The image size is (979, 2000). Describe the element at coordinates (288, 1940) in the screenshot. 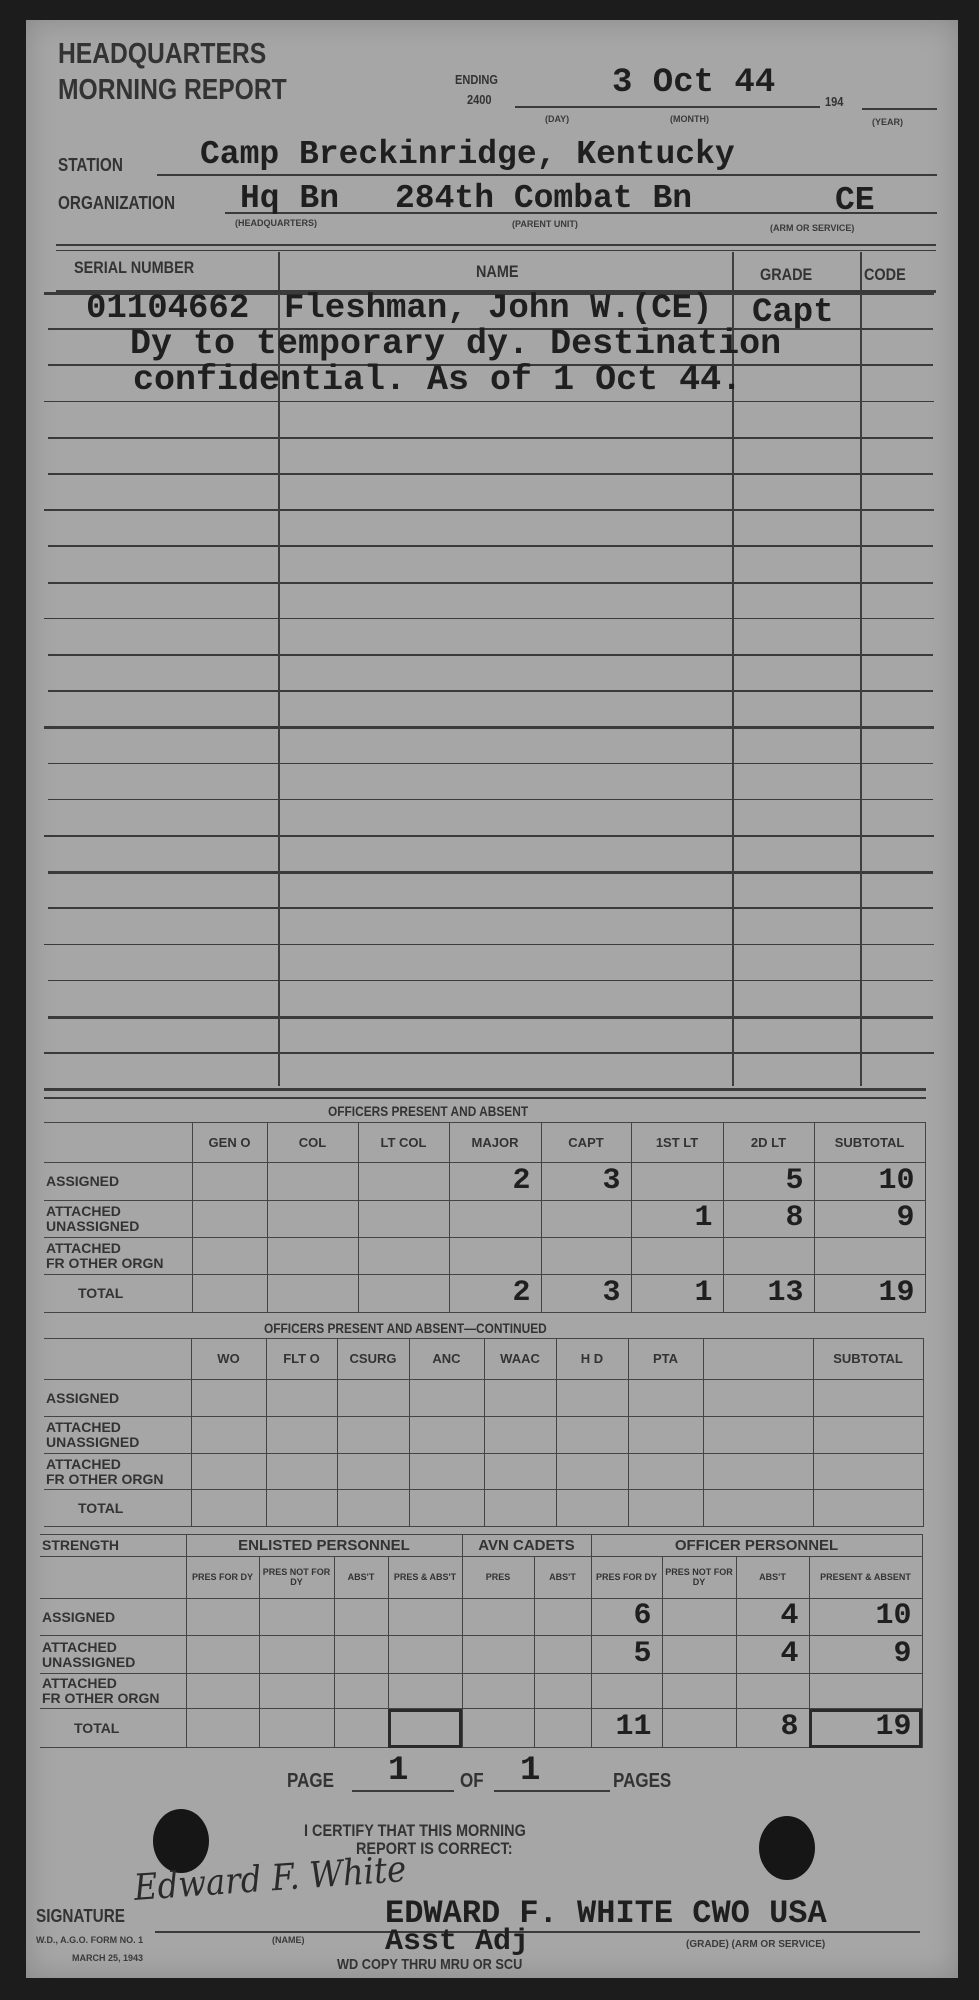

I see `name-caption: (NAME)` at that location.